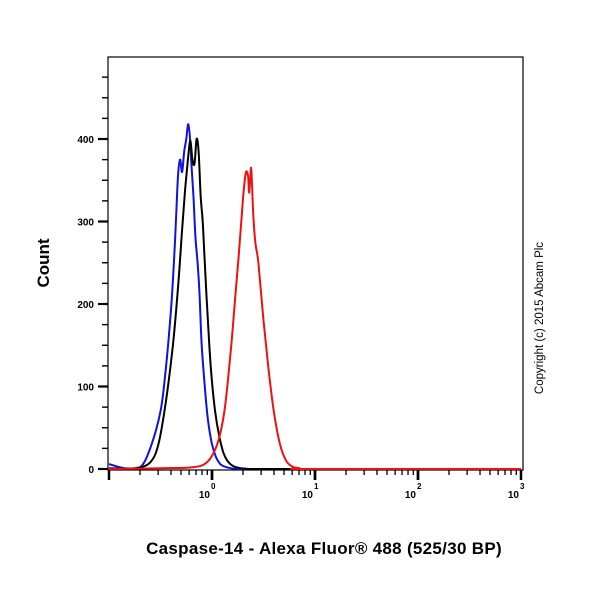 The height and width of the screenshot is (600, 600). I want to click on y-tick-label: 0, so click(91, 470).